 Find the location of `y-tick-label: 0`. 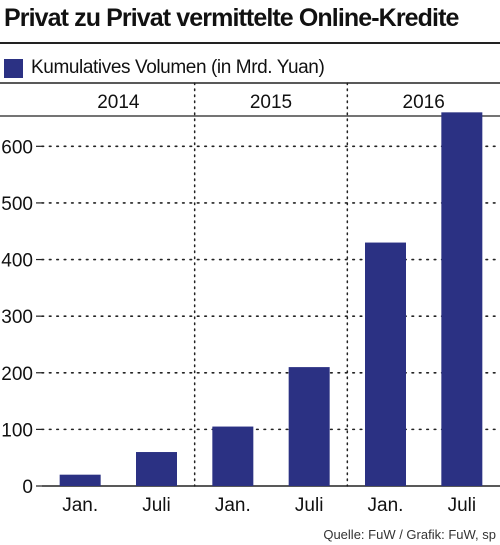

y-tick-label: 0 is located at coordinates (27, 487).